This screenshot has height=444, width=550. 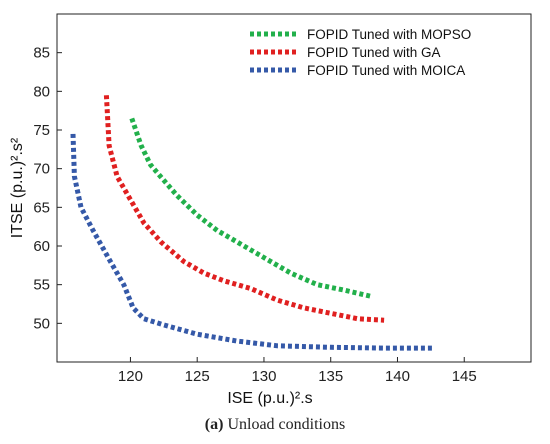 I want to click on x-tick-label: 140, so click(x=397, y=376).